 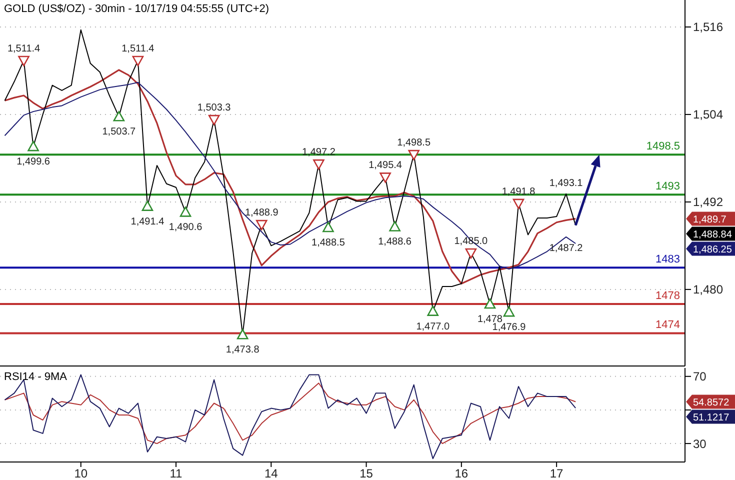 I want to click on data-label: 1,499.6, so click(x=33, y=162).